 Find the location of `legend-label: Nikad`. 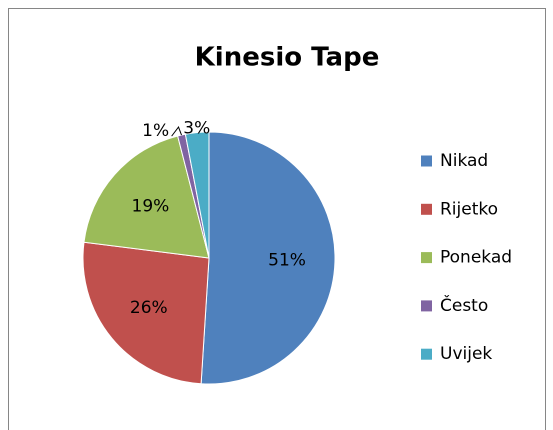

legend-label: Nikad is located at coordinates (464, 161).